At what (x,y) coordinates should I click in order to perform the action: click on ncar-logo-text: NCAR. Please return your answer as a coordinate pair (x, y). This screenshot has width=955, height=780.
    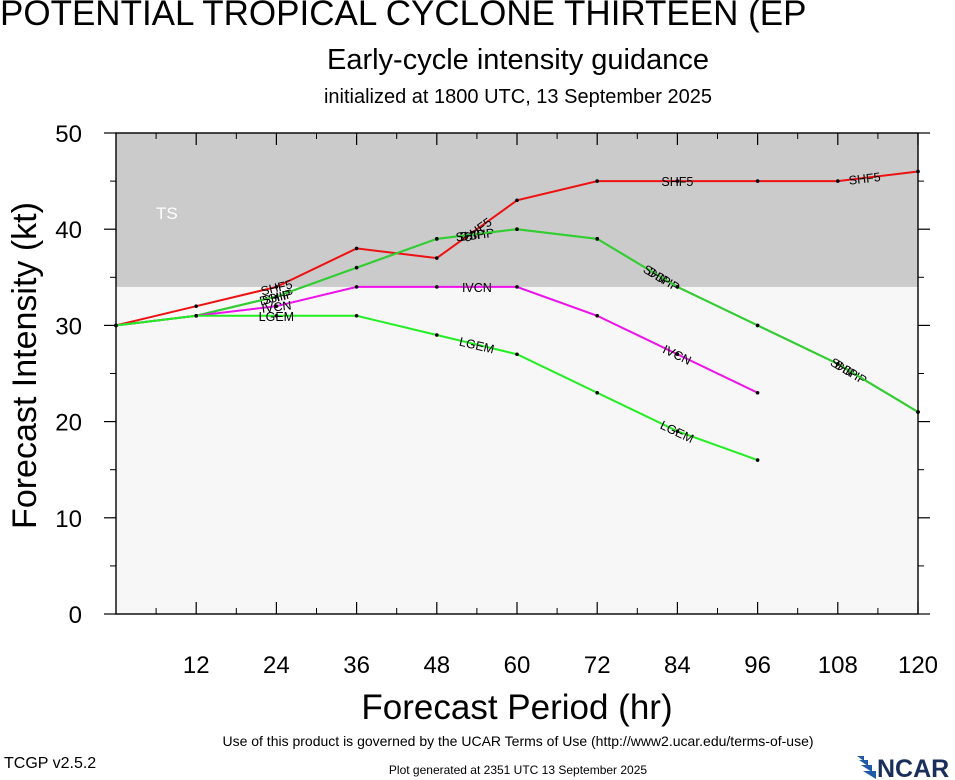
    Looking at the image, I should click on (913, 767).